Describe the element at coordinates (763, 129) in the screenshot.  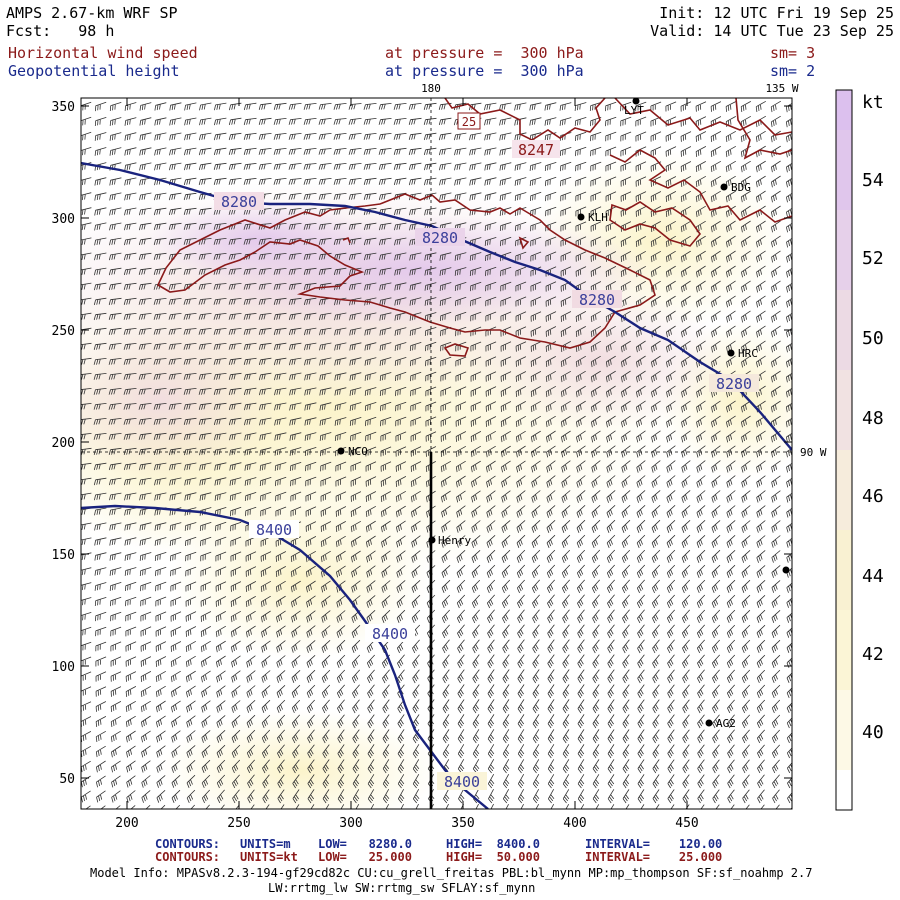
I see `coastline-east` at that location.